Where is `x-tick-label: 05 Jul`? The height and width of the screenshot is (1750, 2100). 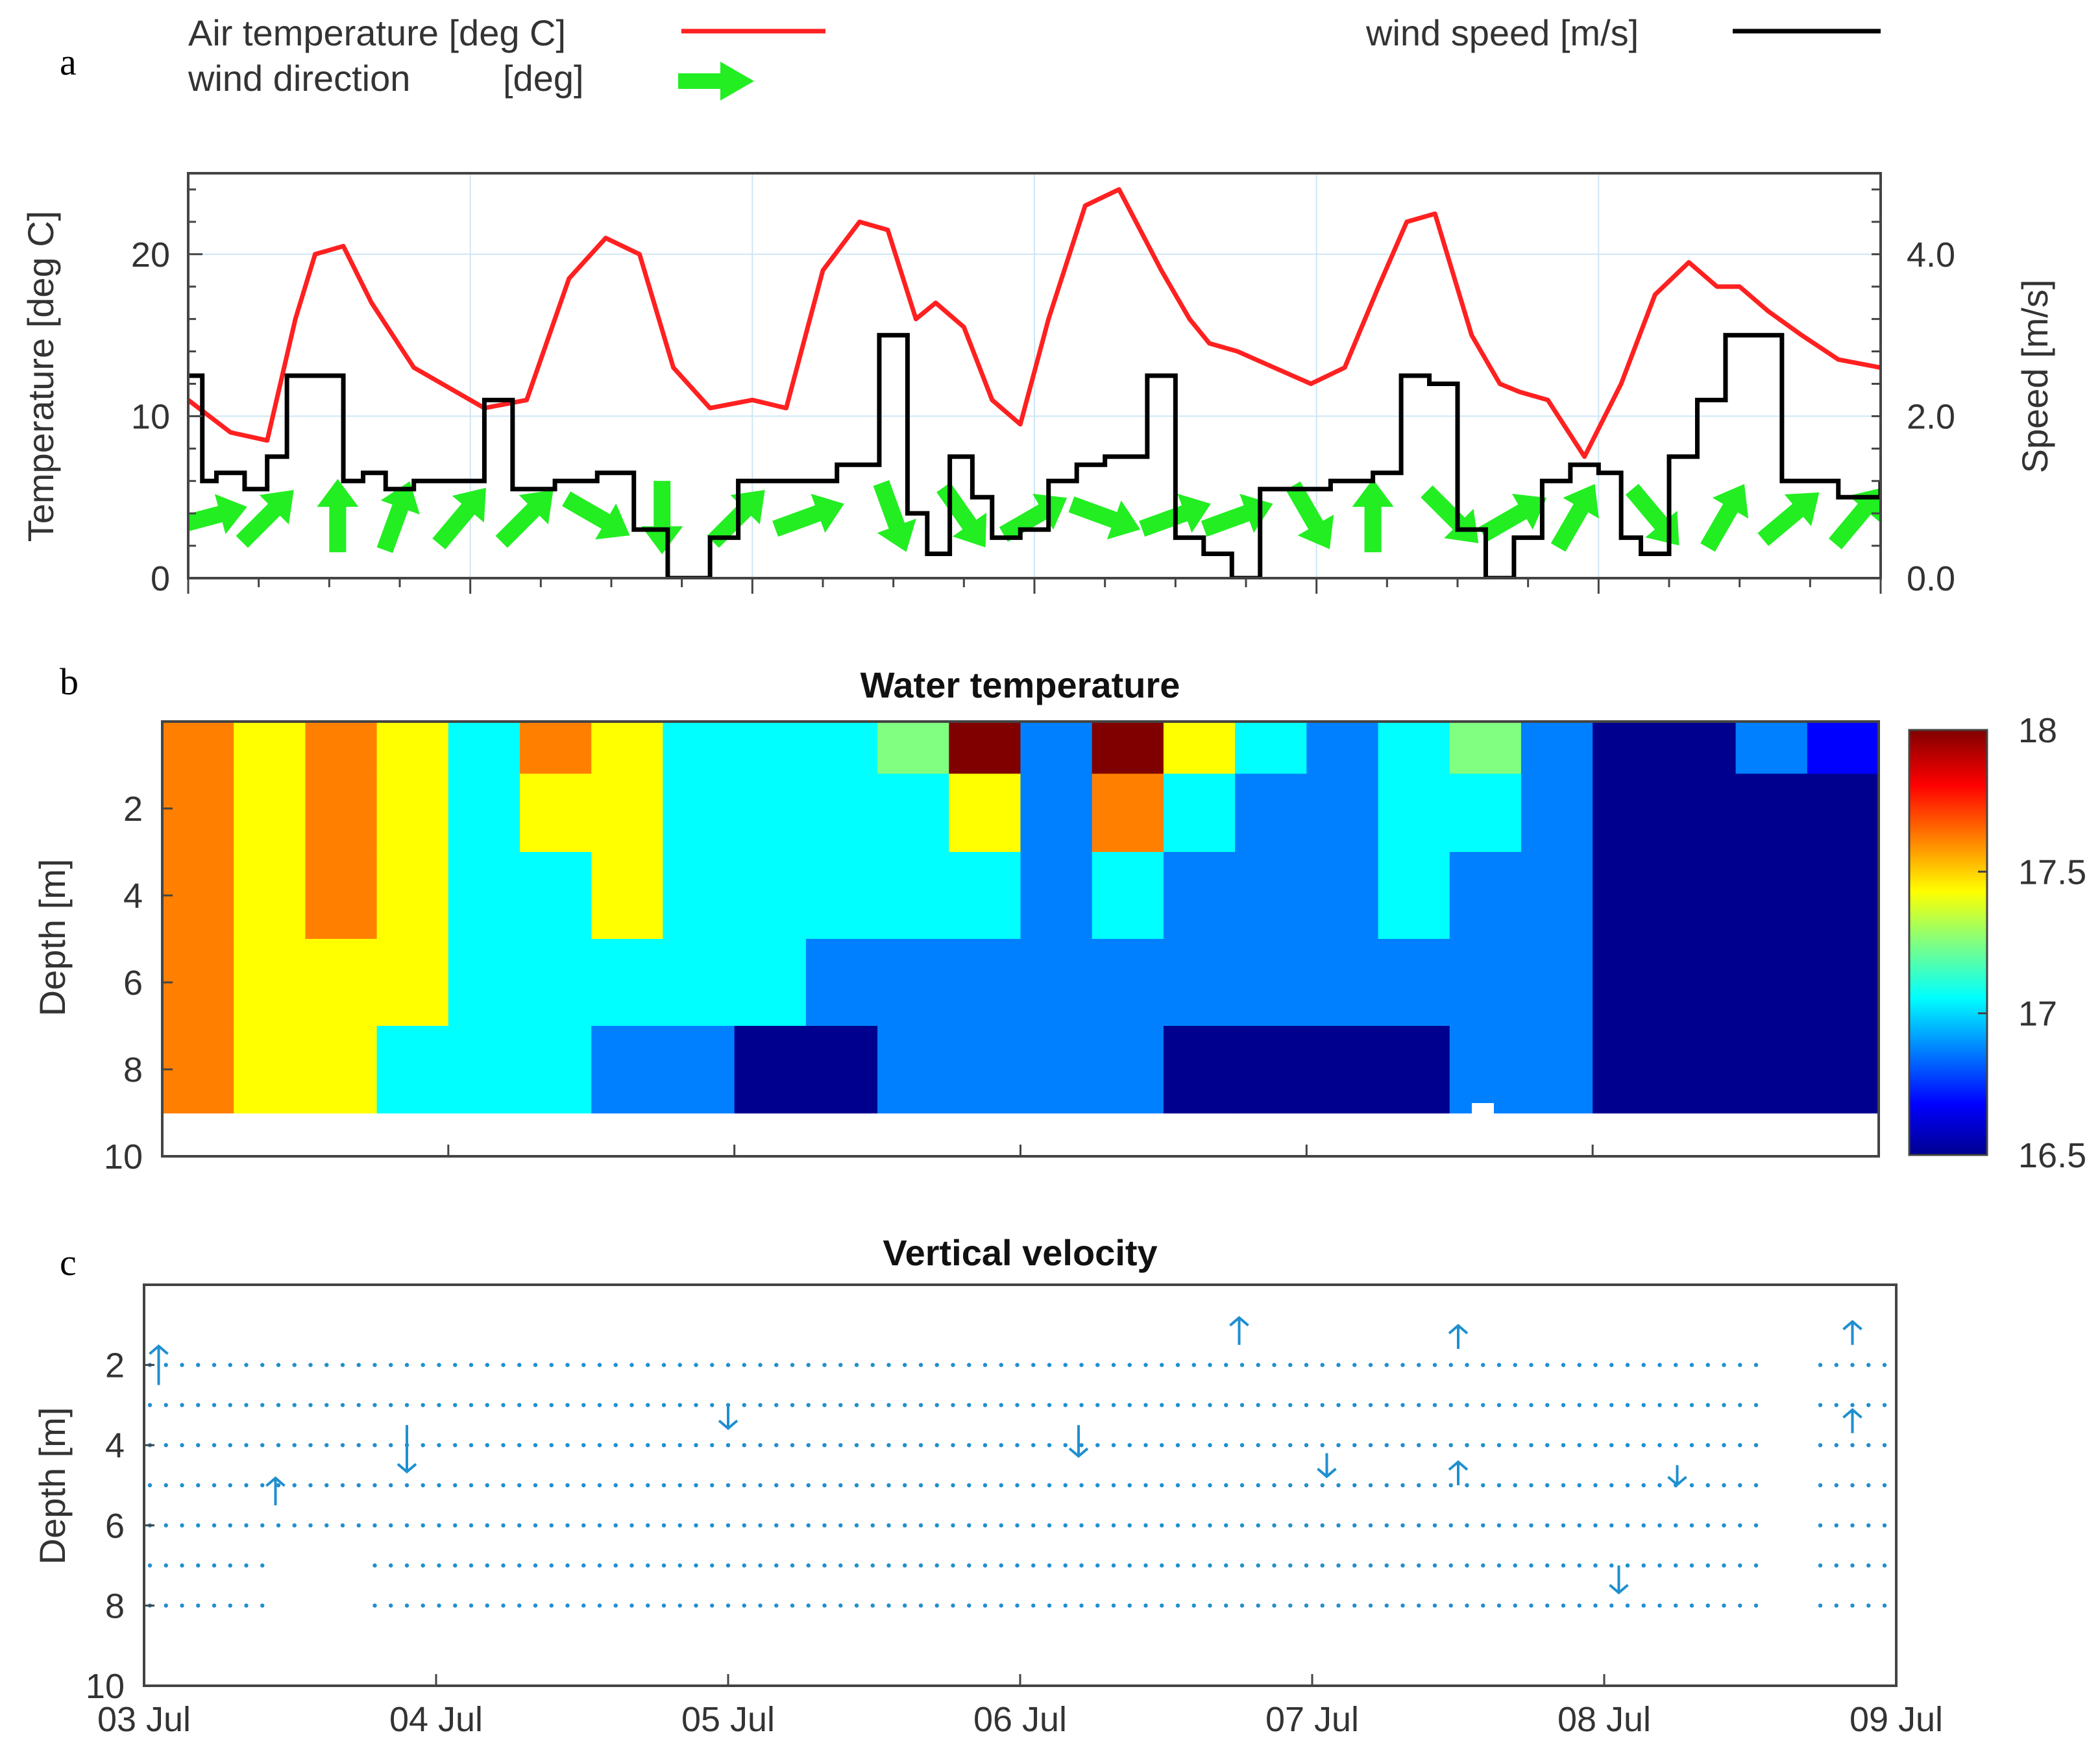
x-tick-label: 05 Jul is located at coordinates (728, 1719).